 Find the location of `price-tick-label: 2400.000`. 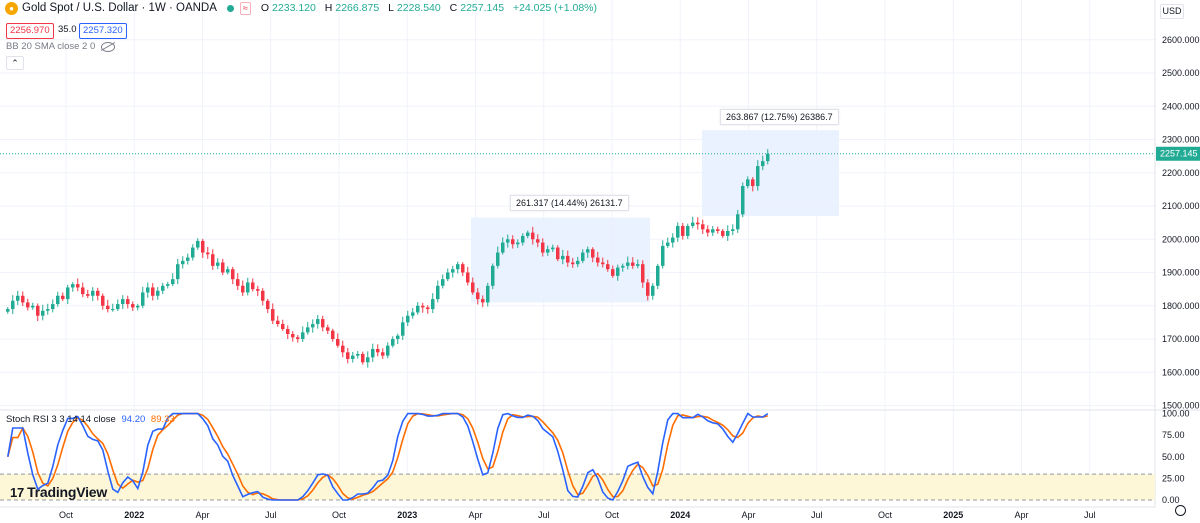

price-tick-label: 2400.000 is located at coordinates (1181, 106).